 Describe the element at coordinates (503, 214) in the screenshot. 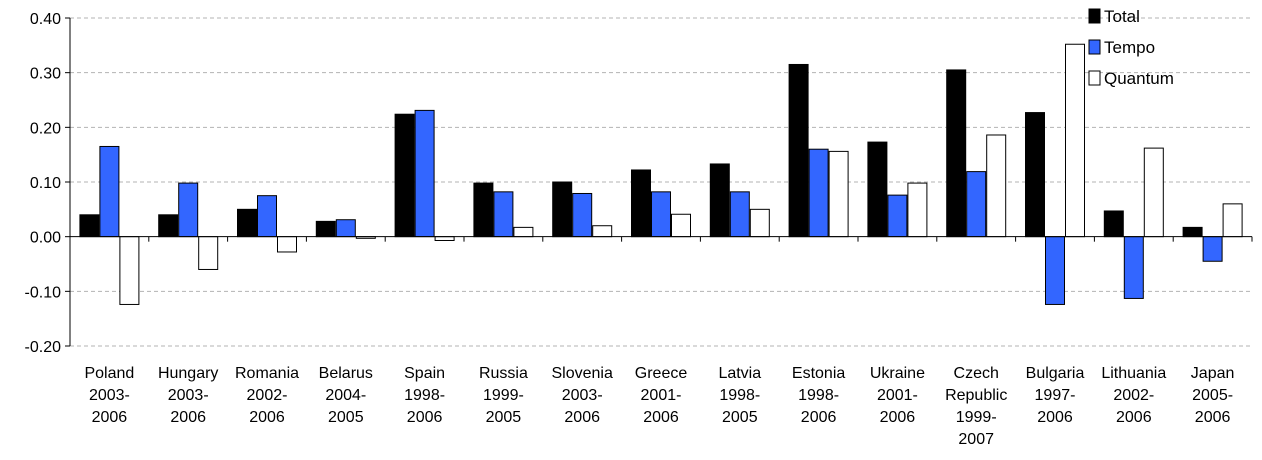

I see `bar-tempo-russia` at that location.